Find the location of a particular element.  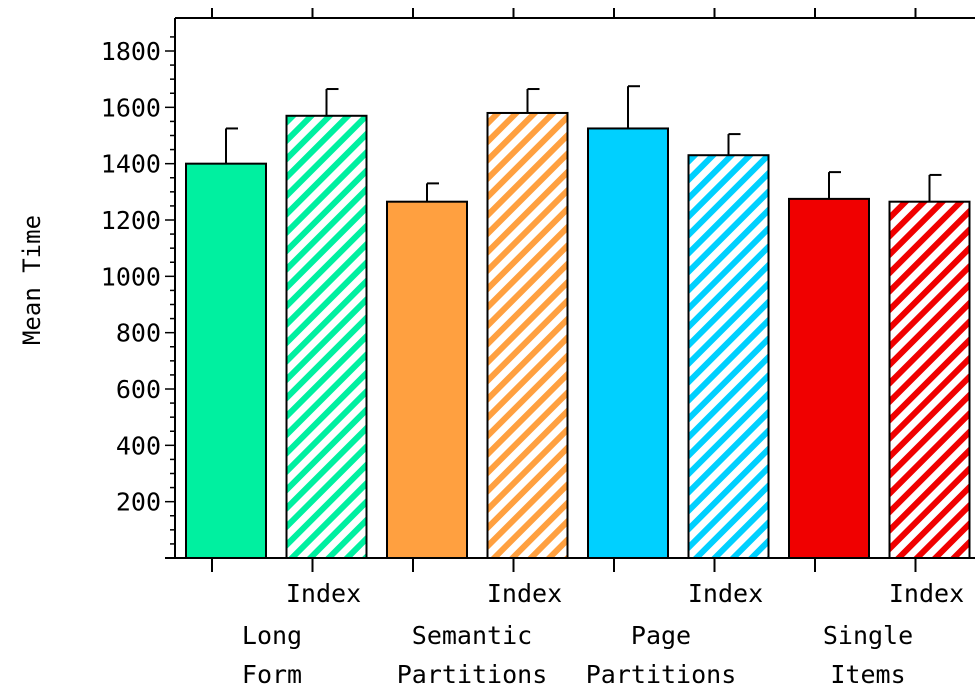

group-label-line2: Items is located at coordinates (867, 674).